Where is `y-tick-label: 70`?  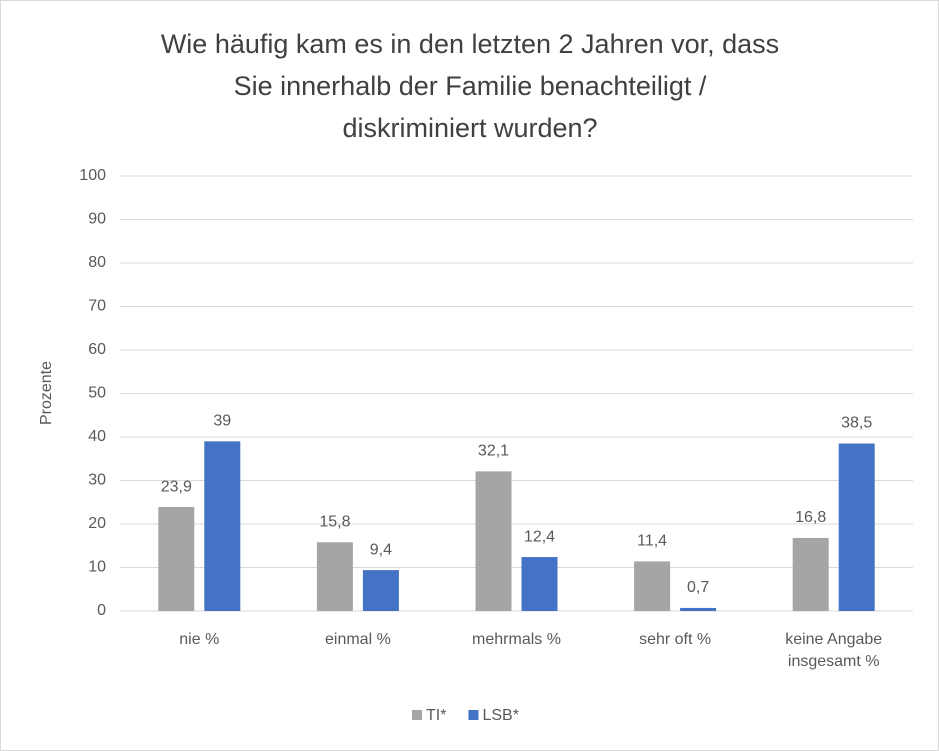 y-tick-label: 70 is located at coordinates (97, 306).